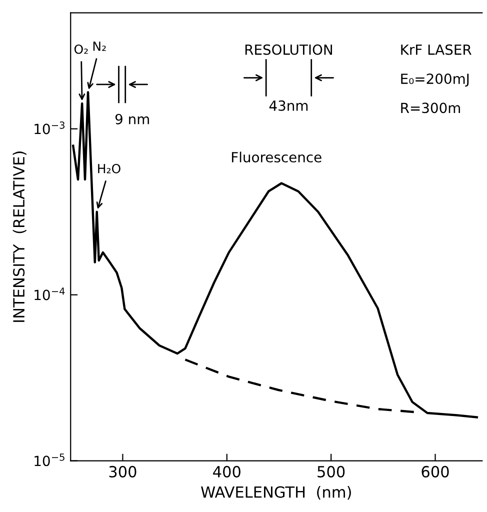 The width and height of the screenshot is (487, 512). Describe the element at coordinates (331, 472) in the screenshot. I see `x-tick-label: 500` at that location.